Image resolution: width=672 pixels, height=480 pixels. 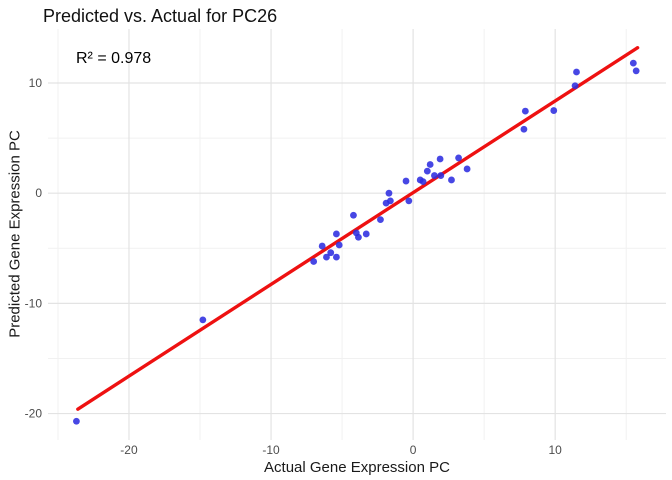 What do you see at coordinates (34, 303) in the screenshot?
I see `y-tick-label: -10` at bounding box center [34, 303].